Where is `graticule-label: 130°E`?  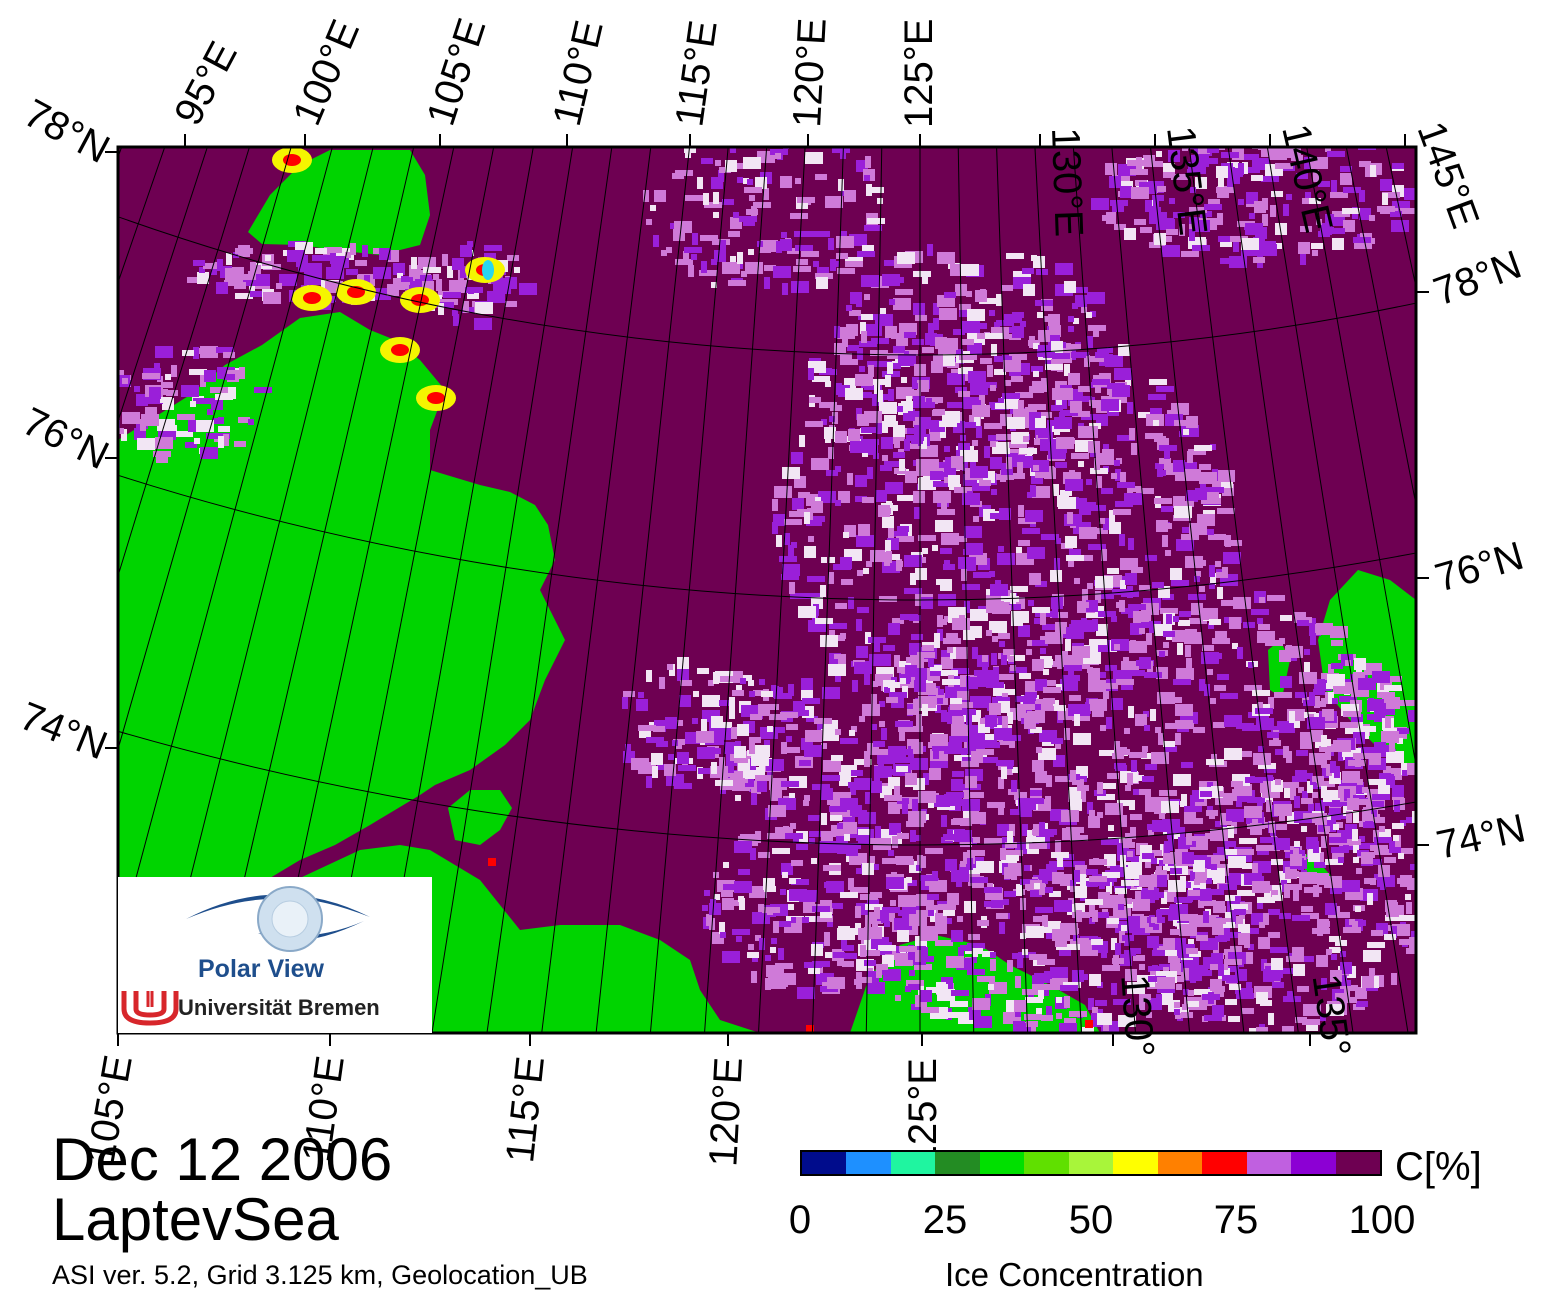
graticule-label: 130°E is located at coordinates (1067, 182).